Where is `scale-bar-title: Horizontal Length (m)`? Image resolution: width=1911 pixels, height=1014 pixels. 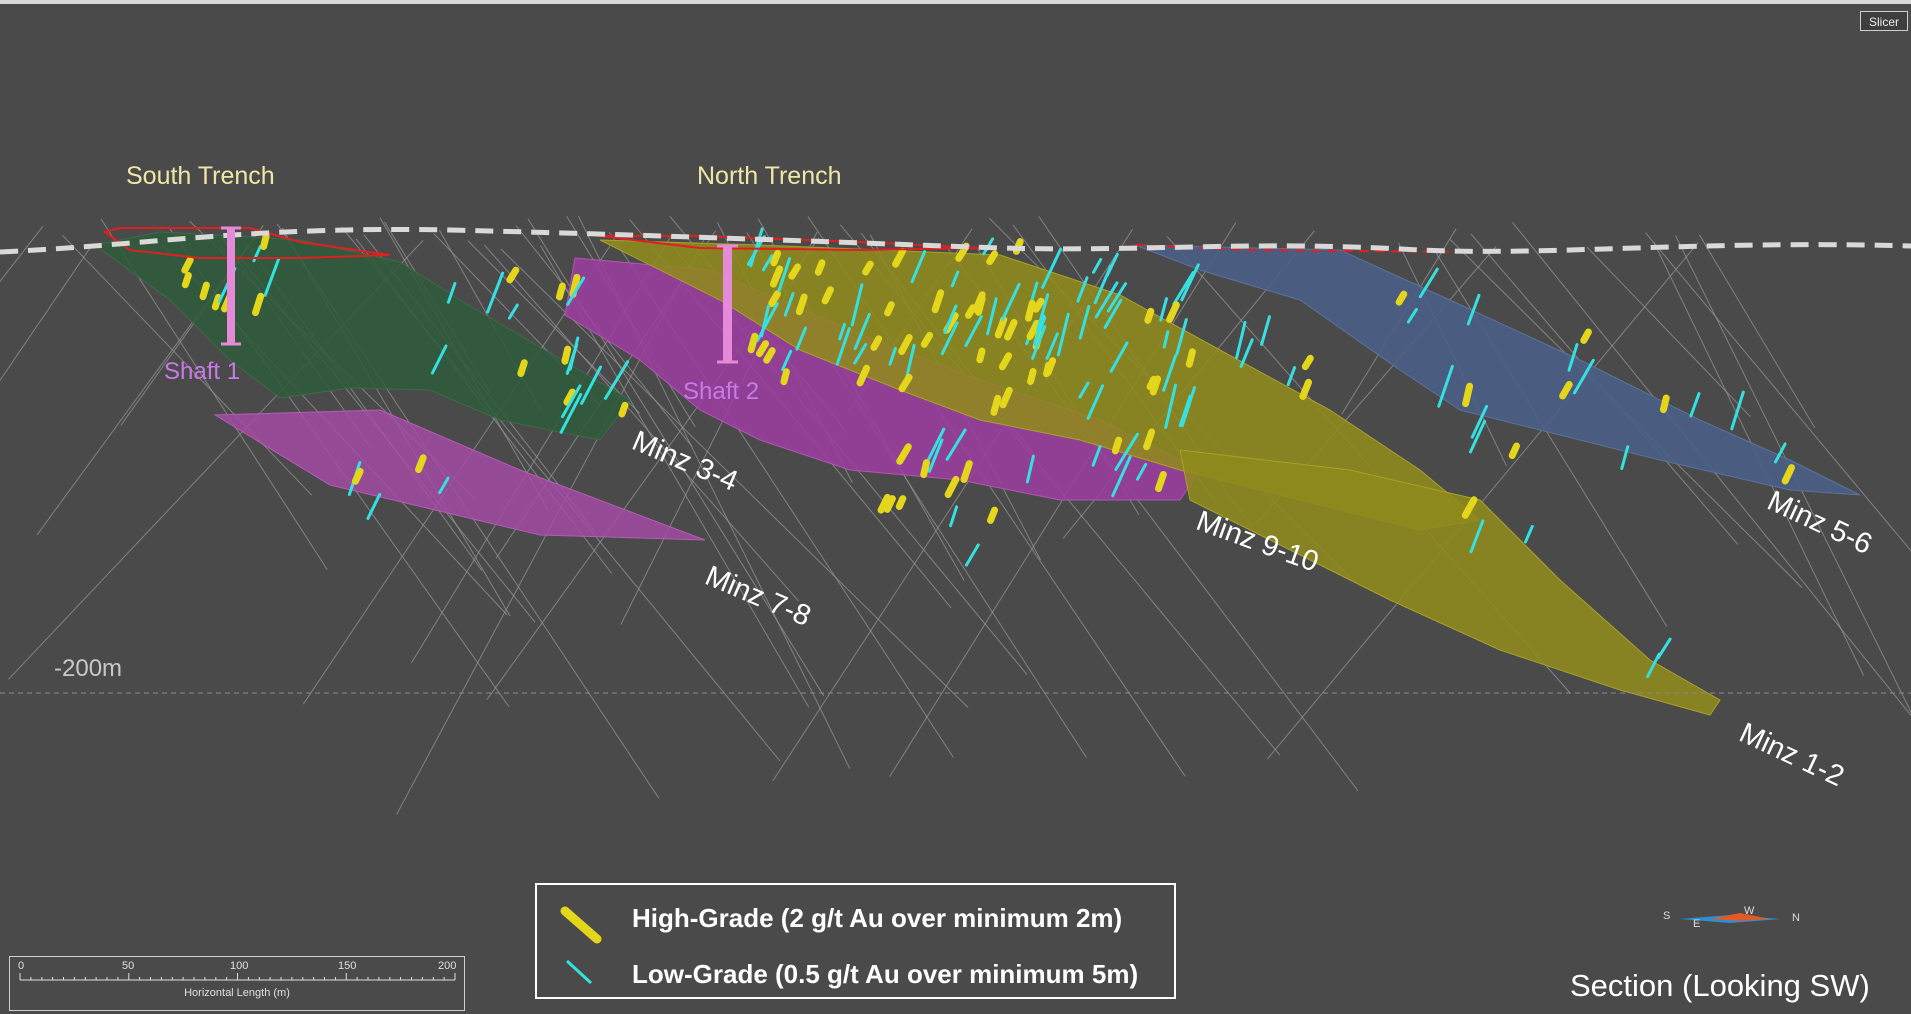 scale-bar-title: Horizontal Length (m) is located at coordinates (237, 993).